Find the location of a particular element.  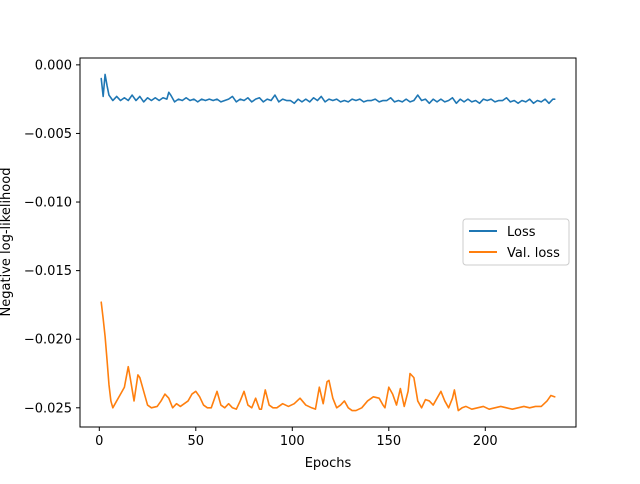

legend-label-loss: Loss is located at coordinates (521, 232).